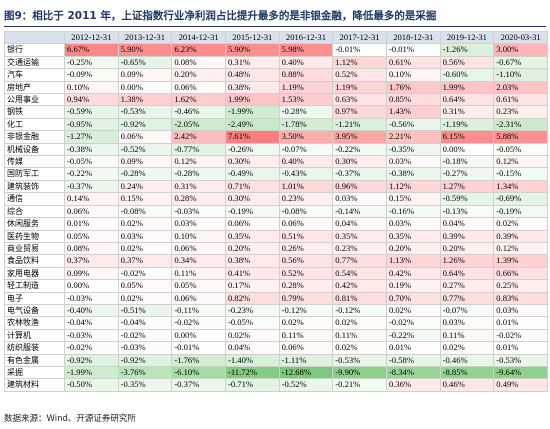  I want to click on column-header: 2016-12-31, so click(306, 37).